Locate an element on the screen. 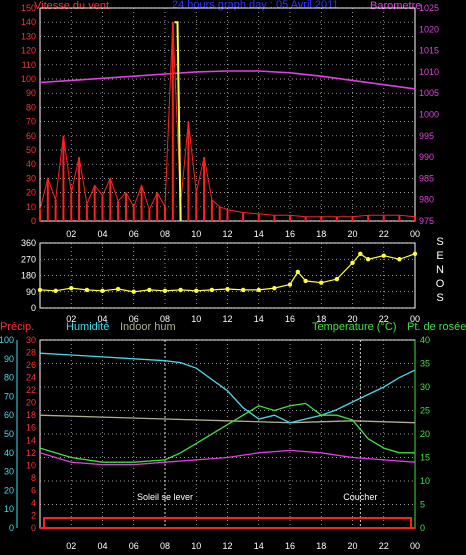 The height and width of the screenshot is (555, 466). wind-y-tick: 100 is located at coordinates (28, 79).